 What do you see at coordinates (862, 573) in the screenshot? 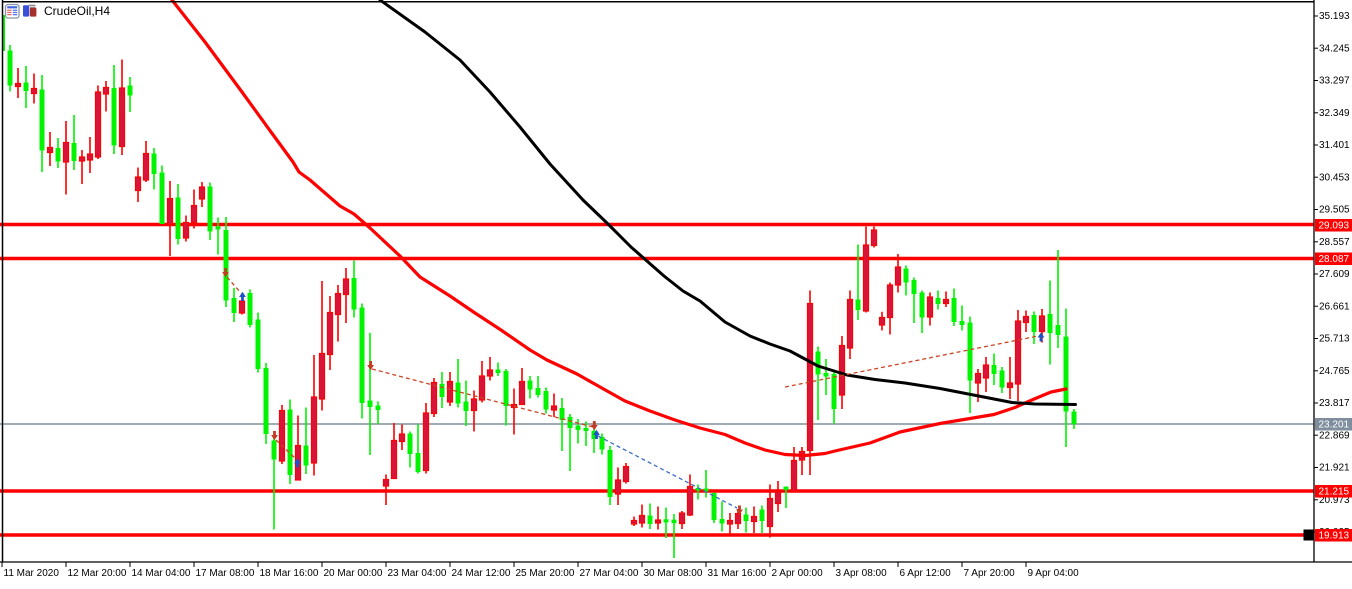
I see `svg-text: 3 Apr 08:00` at bounding box center [862, 573].